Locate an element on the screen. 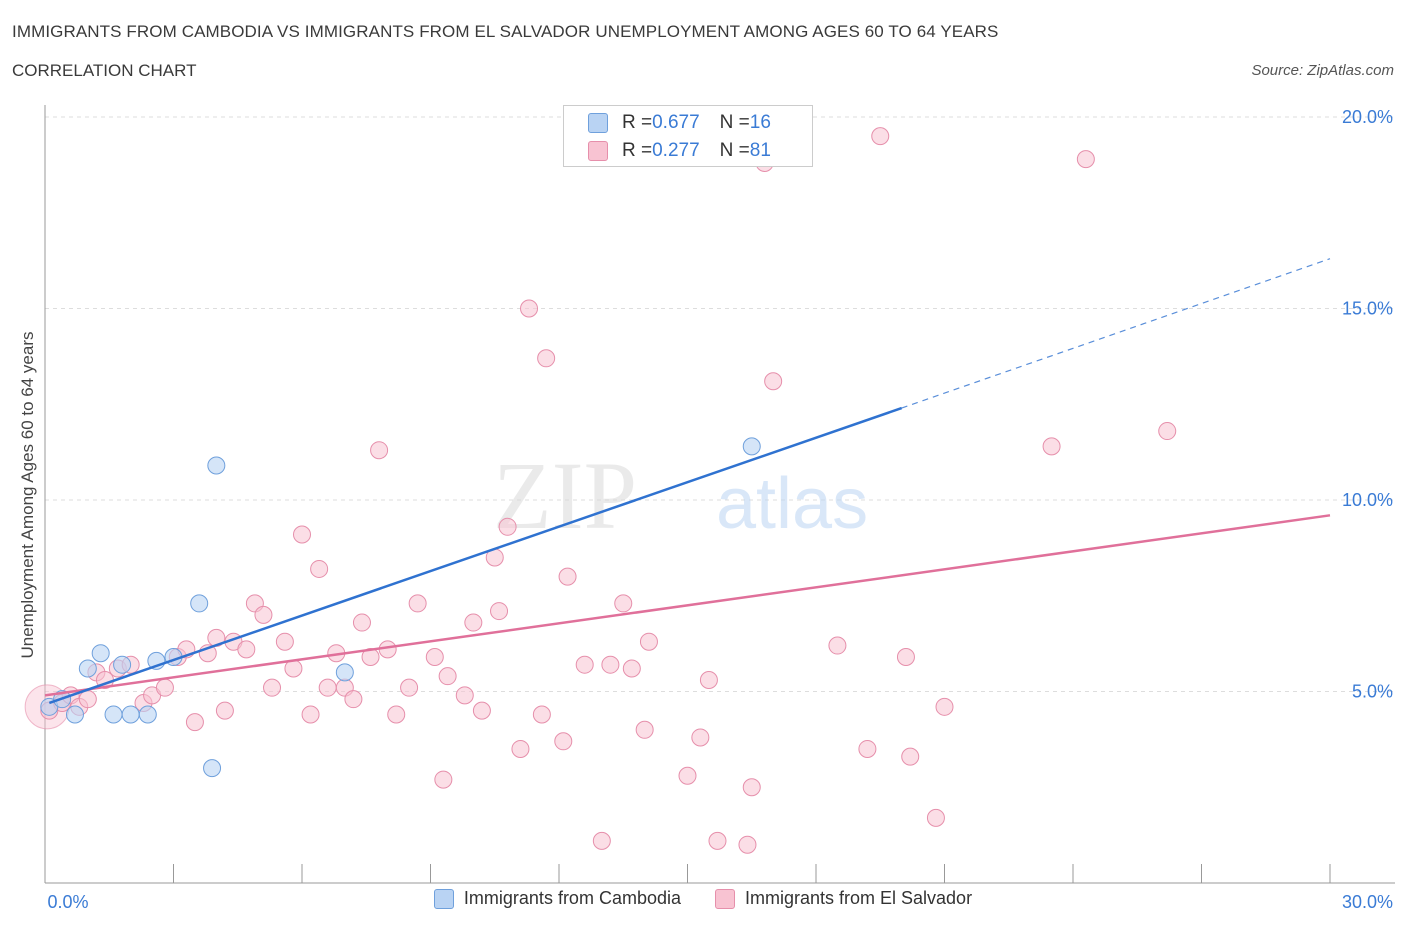 This screenshot has width=1406, height=930. stats-legend: R = 0.677 N = 16 R = 0.277 N = 81 is located at coordinates (688, 136).